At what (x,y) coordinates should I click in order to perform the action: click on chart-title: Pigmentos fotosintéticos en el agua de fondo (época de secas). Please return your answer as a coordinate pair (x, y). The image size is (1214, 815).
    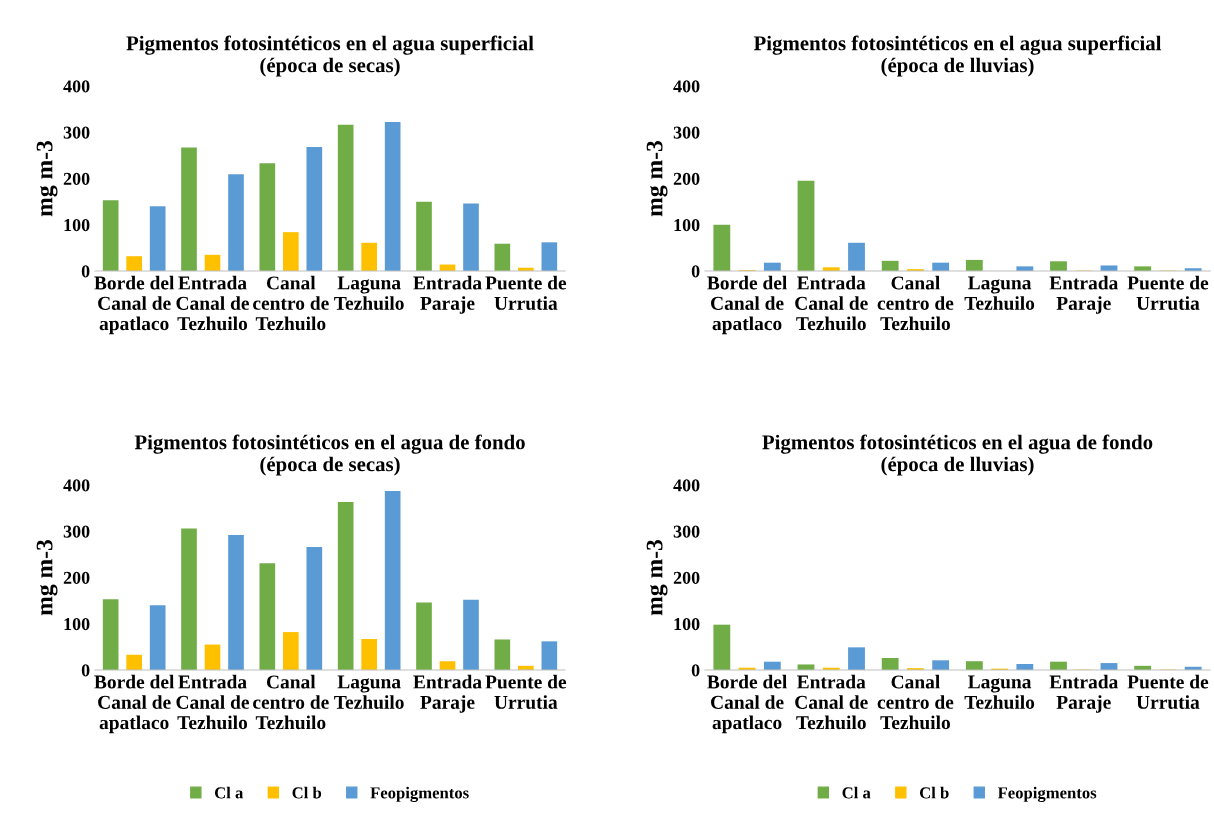
    Looking at the image, I should click on (329, 455).